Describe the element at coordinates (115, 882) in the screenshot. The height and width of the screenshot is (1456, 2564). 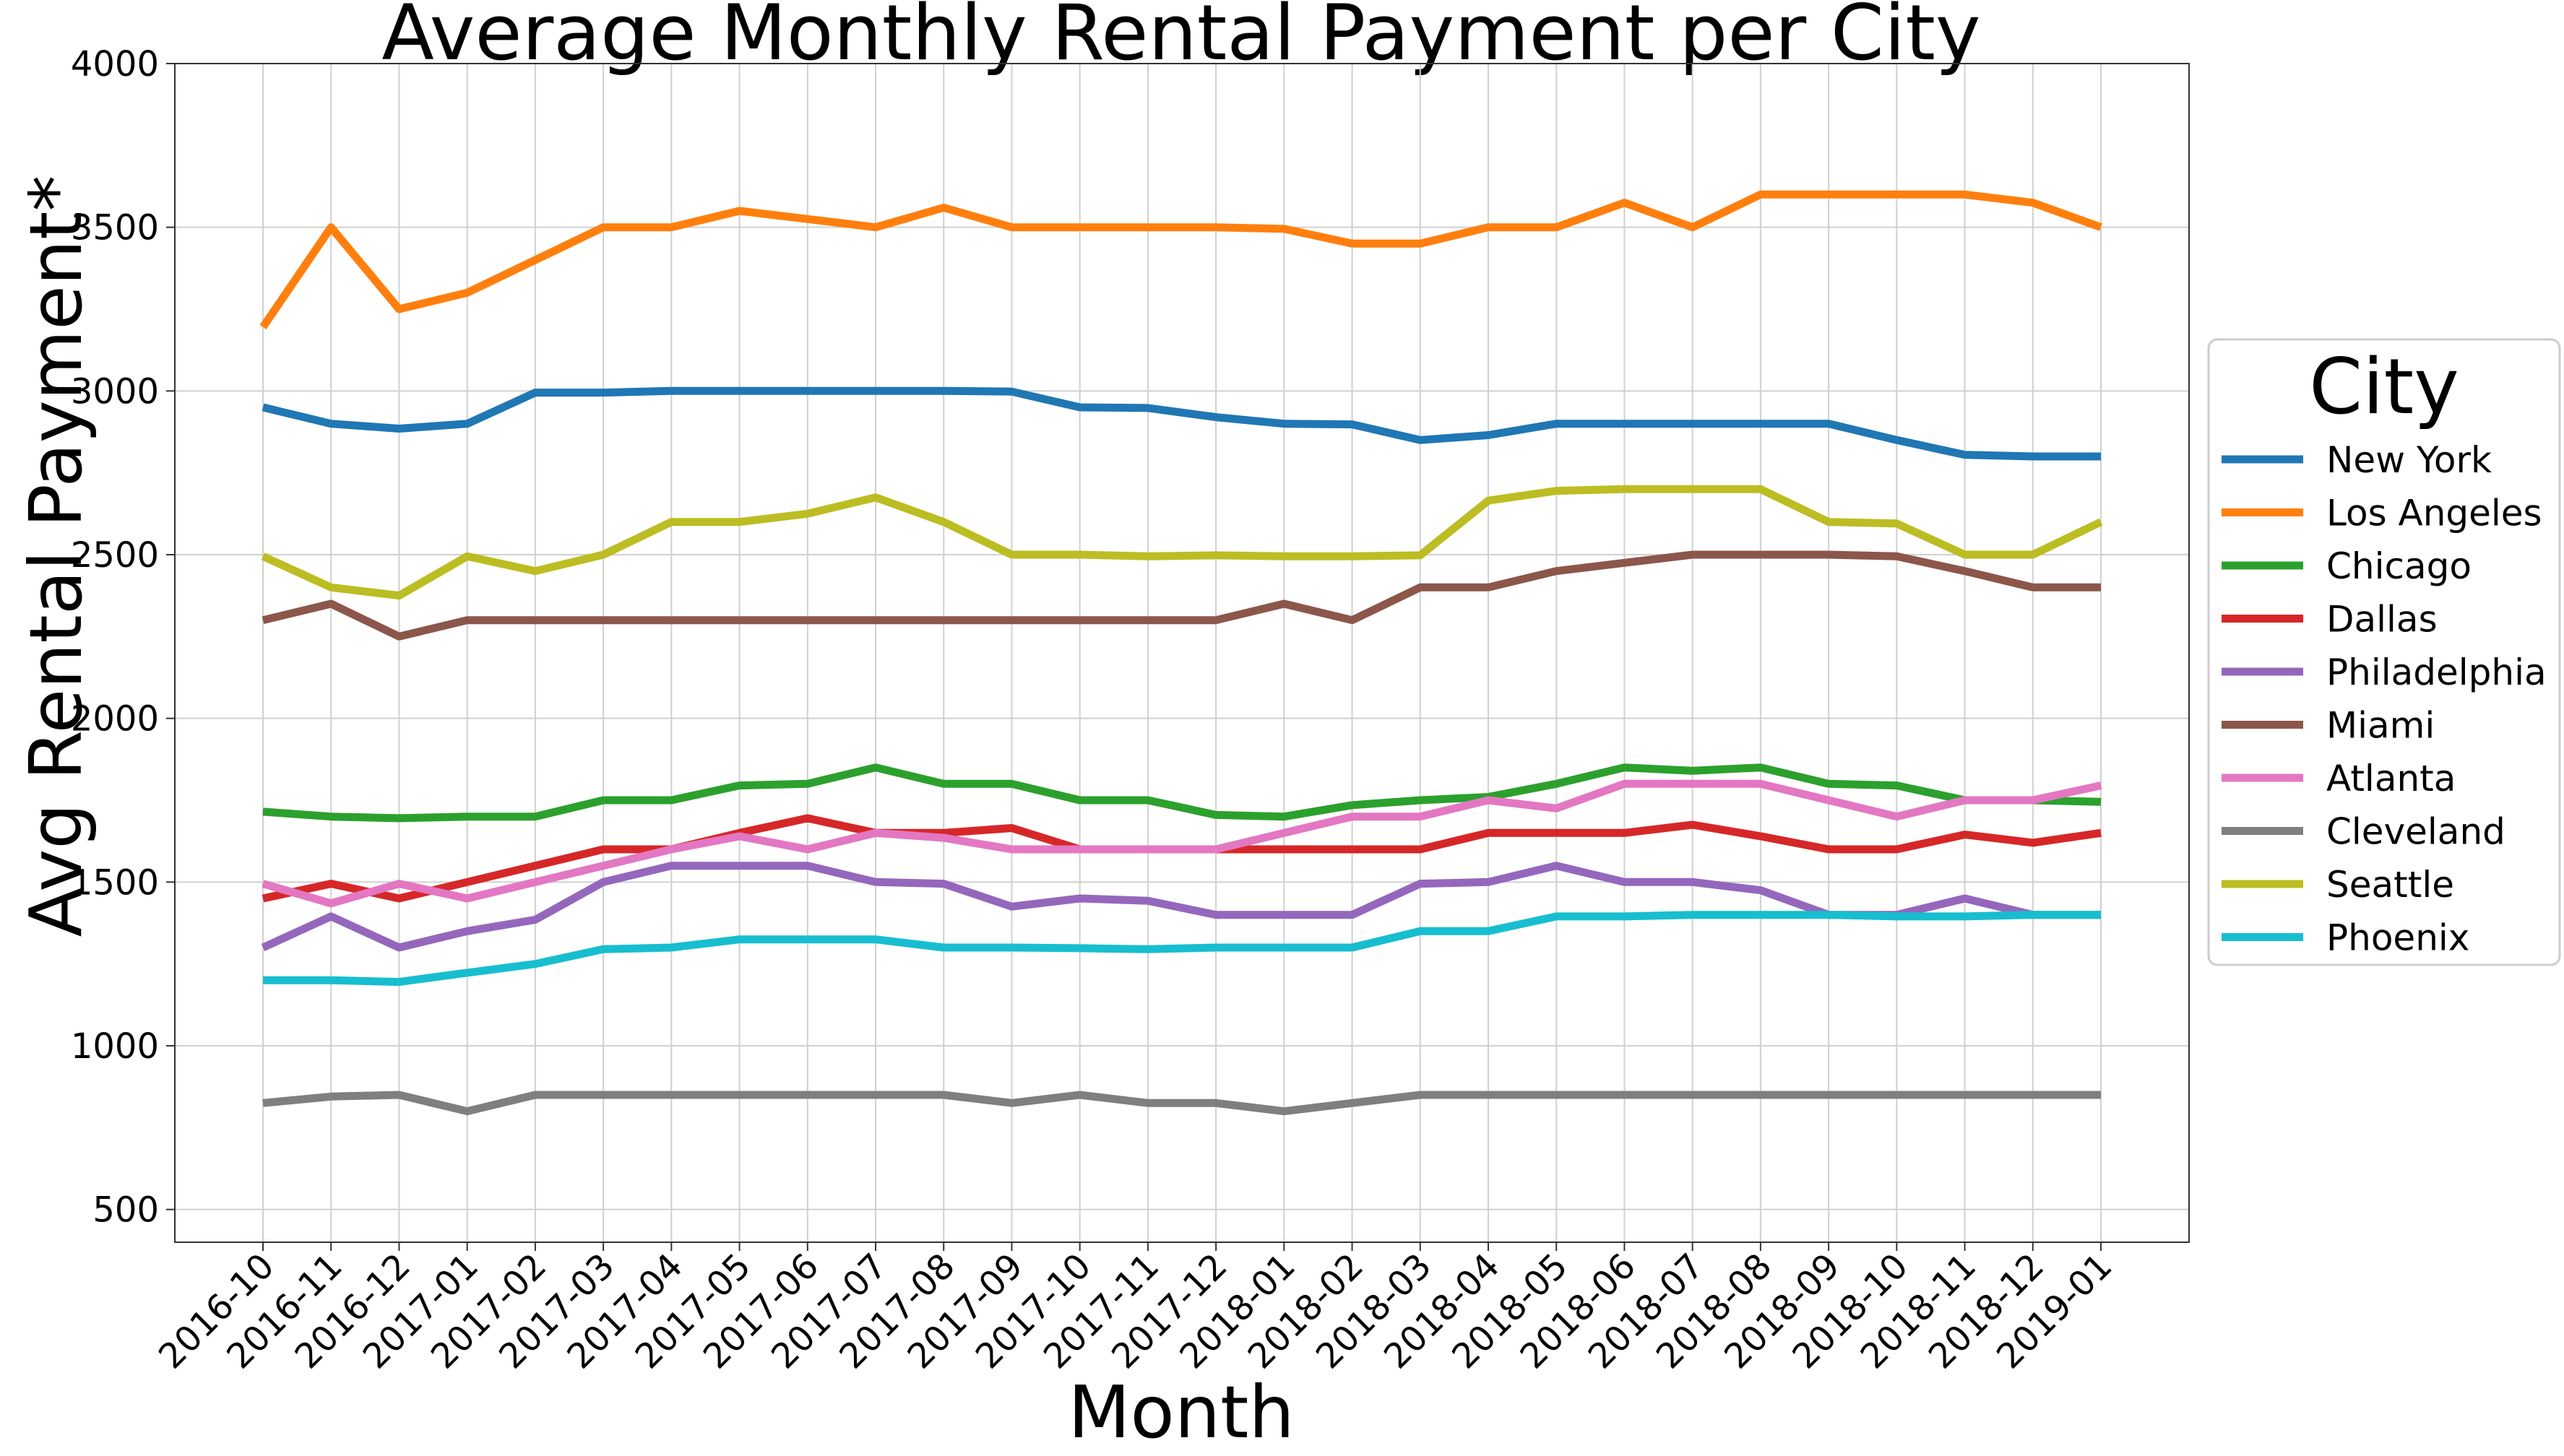
I see `y-tick-label: 1500` at that location.